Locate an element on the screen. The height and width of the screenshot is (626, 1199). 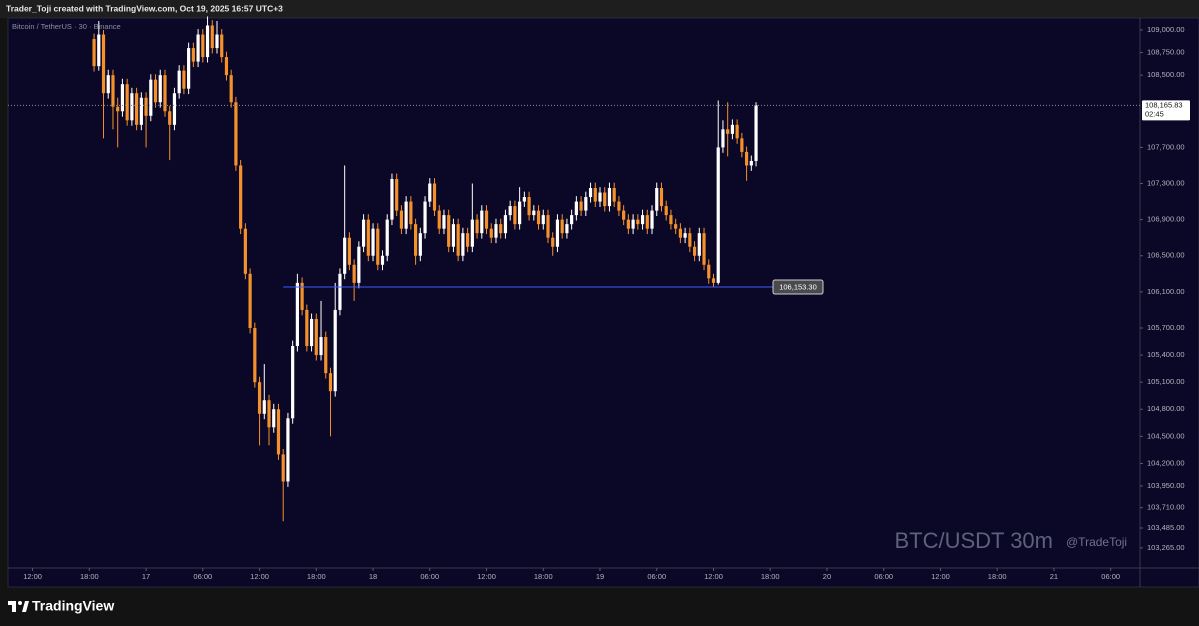
y-tick-label: 103,710.00 is located at coordinates (1166, 507).